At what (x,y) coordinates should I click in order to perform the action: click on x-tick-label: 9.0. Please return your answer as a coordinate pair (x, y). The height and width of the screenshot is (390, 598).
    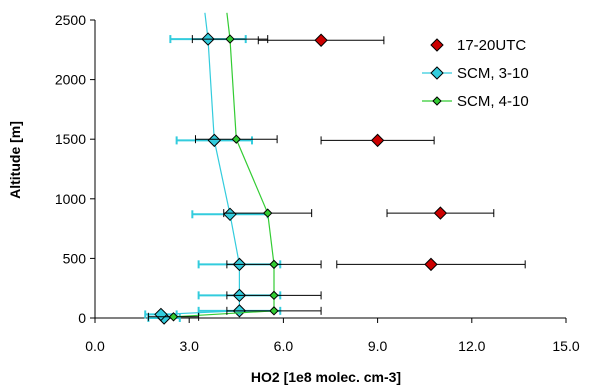
    Looking at the image, I should click on (378, 346).